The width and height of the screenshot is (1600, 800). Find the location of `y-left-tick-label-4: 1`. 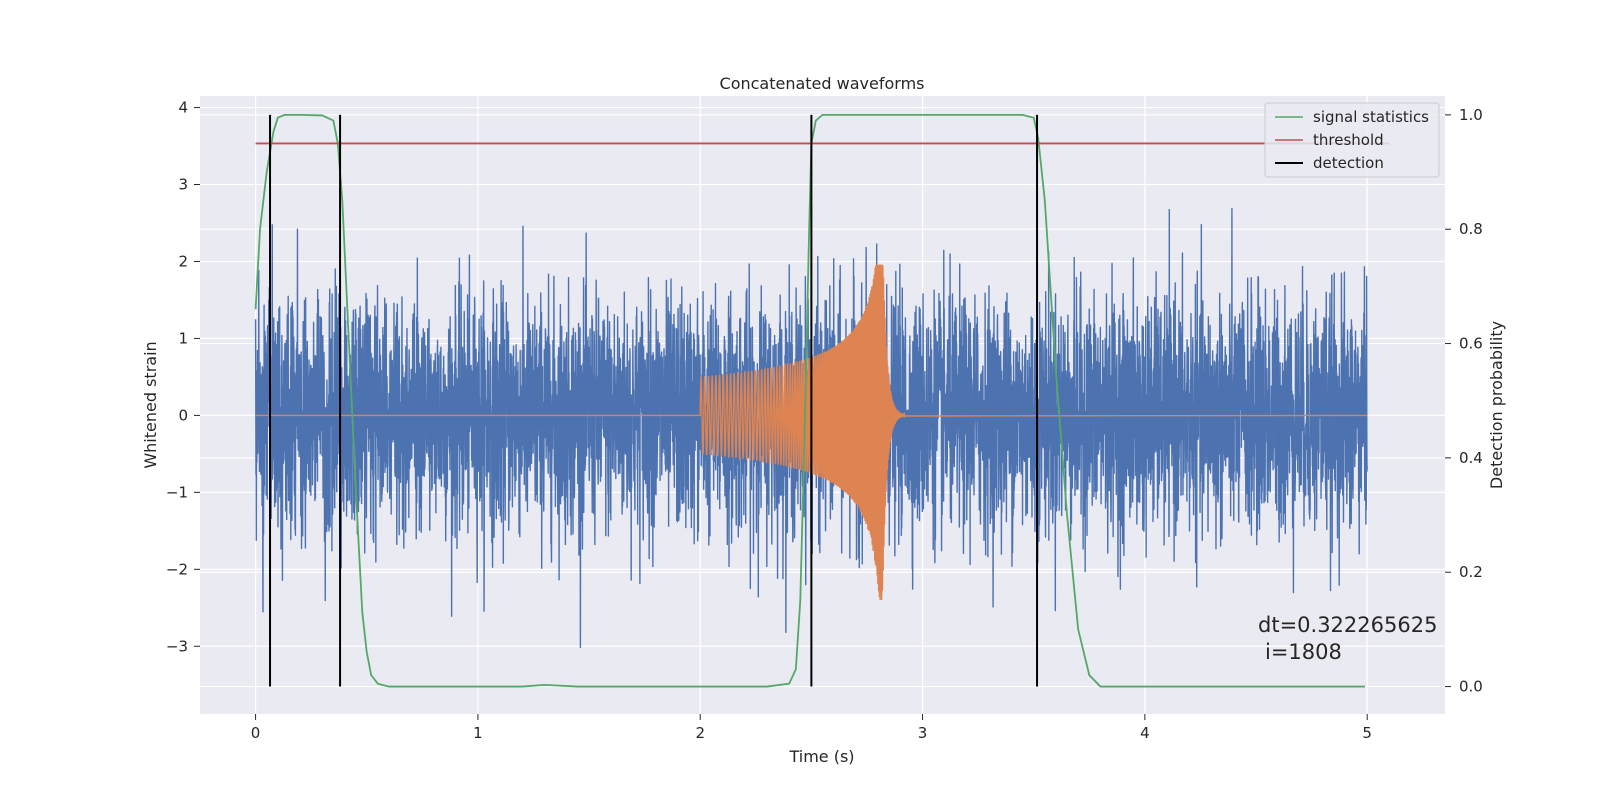

y-left-tick-label-4: 1 is located at coordinates (183, 338).